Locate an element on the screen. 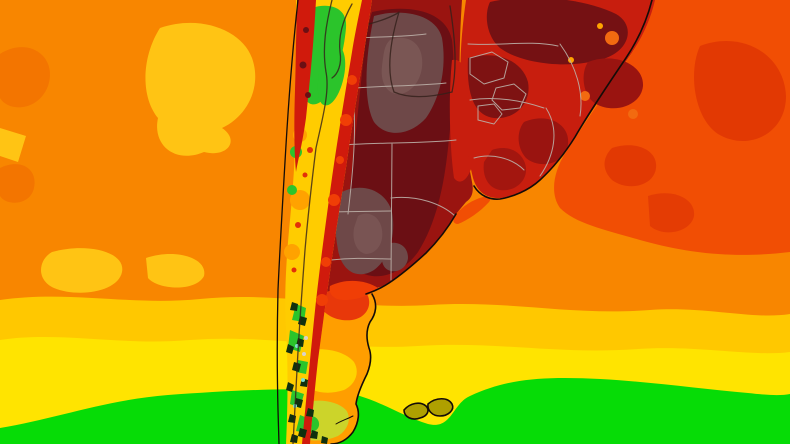 Image resolution: width=790 pixels, height=444 pixels. warm-ocean-deep-red-cells is located at coordinates (695, 137).